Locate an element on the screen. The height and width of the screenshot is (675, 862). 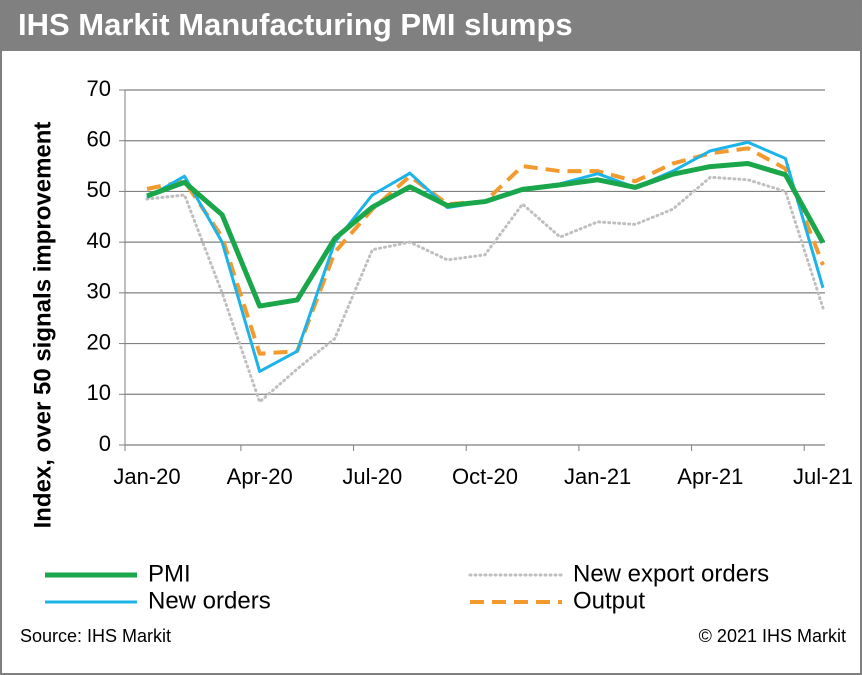
title-bar is located at coordinates (431, 26).